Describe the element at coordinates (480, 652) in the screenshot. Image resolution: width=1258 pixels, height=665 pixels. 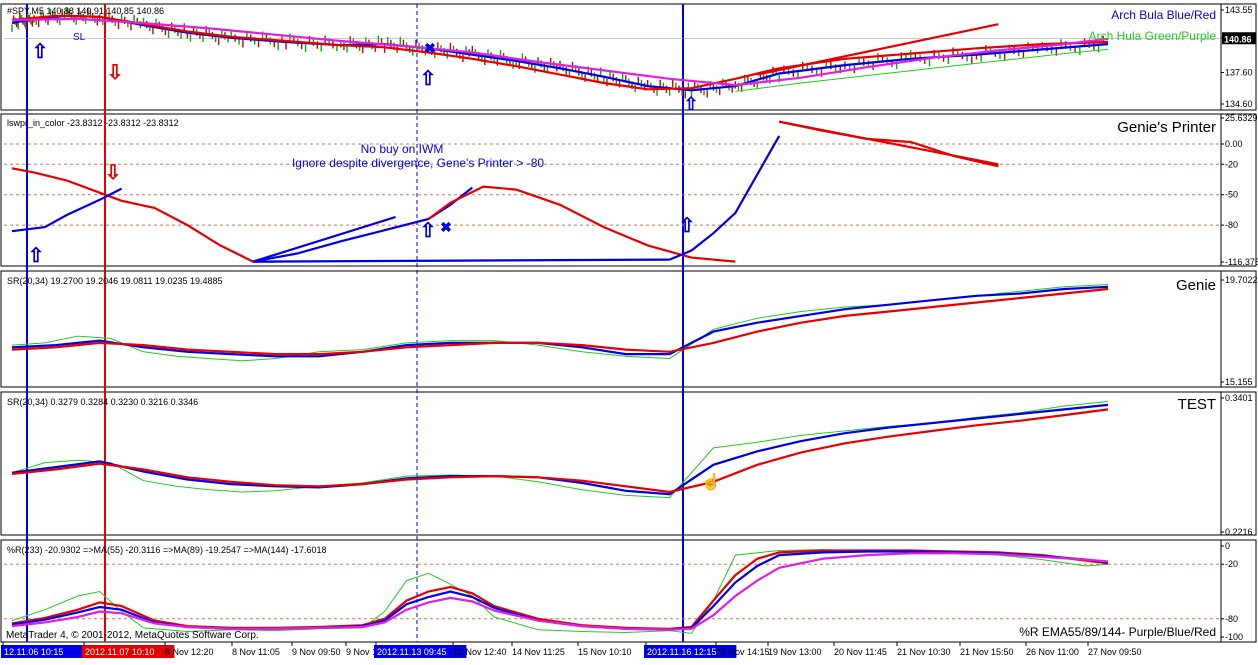
I see `time-axis-label: 13 Nov 12:40` at that location.